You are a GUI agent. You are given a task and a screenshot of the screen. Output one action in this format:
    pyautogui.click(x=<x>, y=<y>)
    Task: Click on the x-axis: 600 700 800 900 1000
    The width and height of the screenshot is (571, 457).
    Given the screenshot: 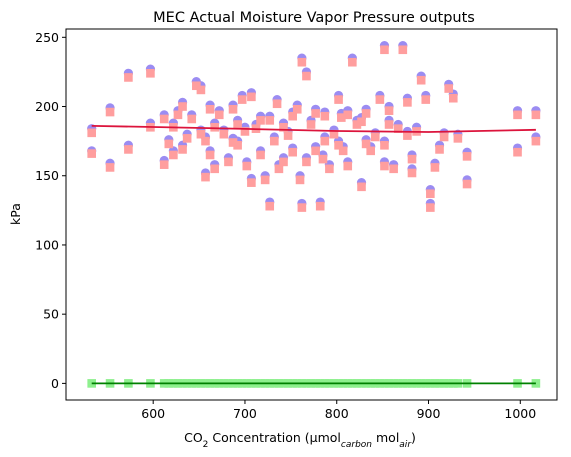 What is the action you would take?
    pyautogui.click(x=338, y=410)
    